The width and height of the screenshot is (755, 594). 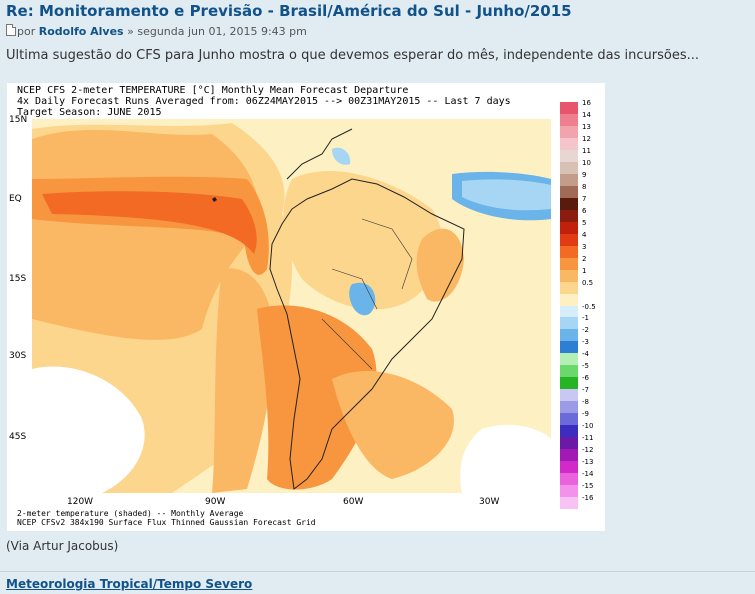 What do you see at coordinates (129, 584) in the screenshot?
I see `forum-link: Meteorologia Tropical/Tempo Severo` at bounding box center [129, 584].